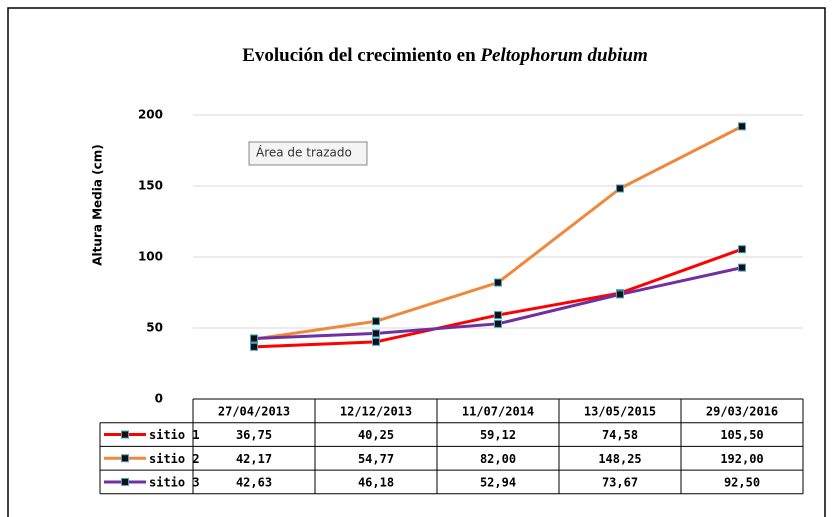 The width and height of the screenshot is (833, 517). I want to click on x-tick-label: 27/04/2013, so click(254, 411).